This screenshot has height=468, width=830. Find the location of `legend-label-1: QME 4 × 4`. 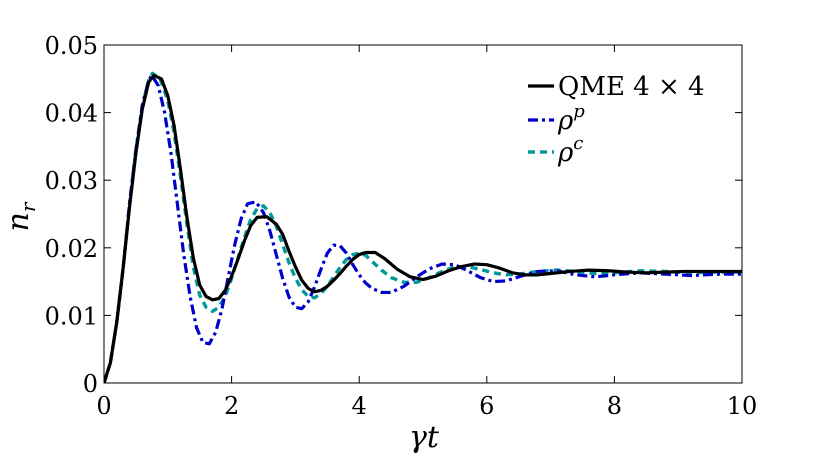

legend-label-1: QME 4 × 4 is located at coordinates (631, 87).